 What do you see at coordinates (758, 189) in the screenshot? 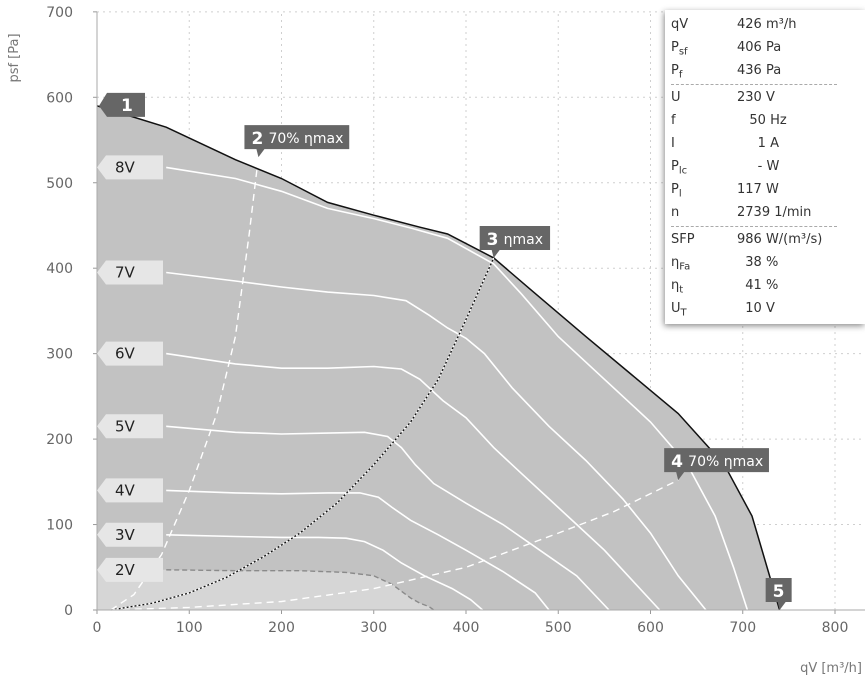
I see `info-value: 117 W` at bounding box center [758, 189].